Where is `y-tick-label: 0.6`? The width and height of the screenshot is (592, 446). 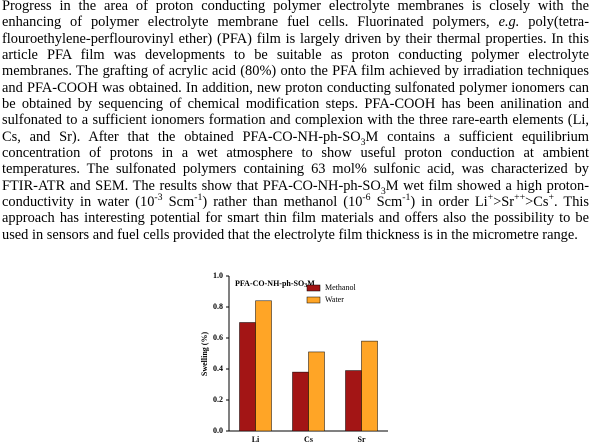
y-tick-label: 0.6 is located at coordinates (218, 337).